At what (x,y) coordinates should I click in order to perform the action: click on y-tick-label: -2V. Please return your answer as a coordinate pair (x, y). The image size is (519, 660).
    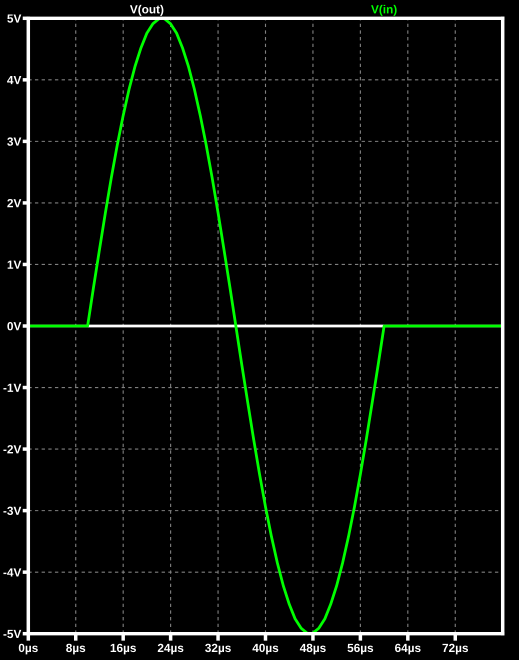
    Looking at the image, I should click on (12, 449).